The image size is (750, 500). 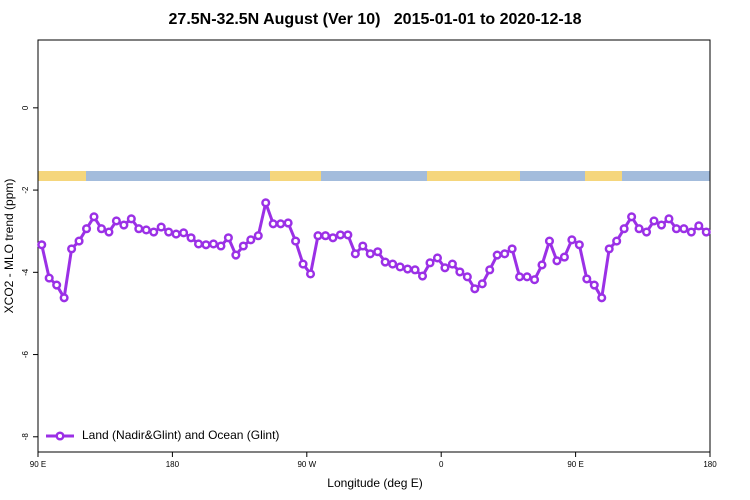 I want to click on x-axis-title: Longitude (deg E), so click(x=374, y=483).